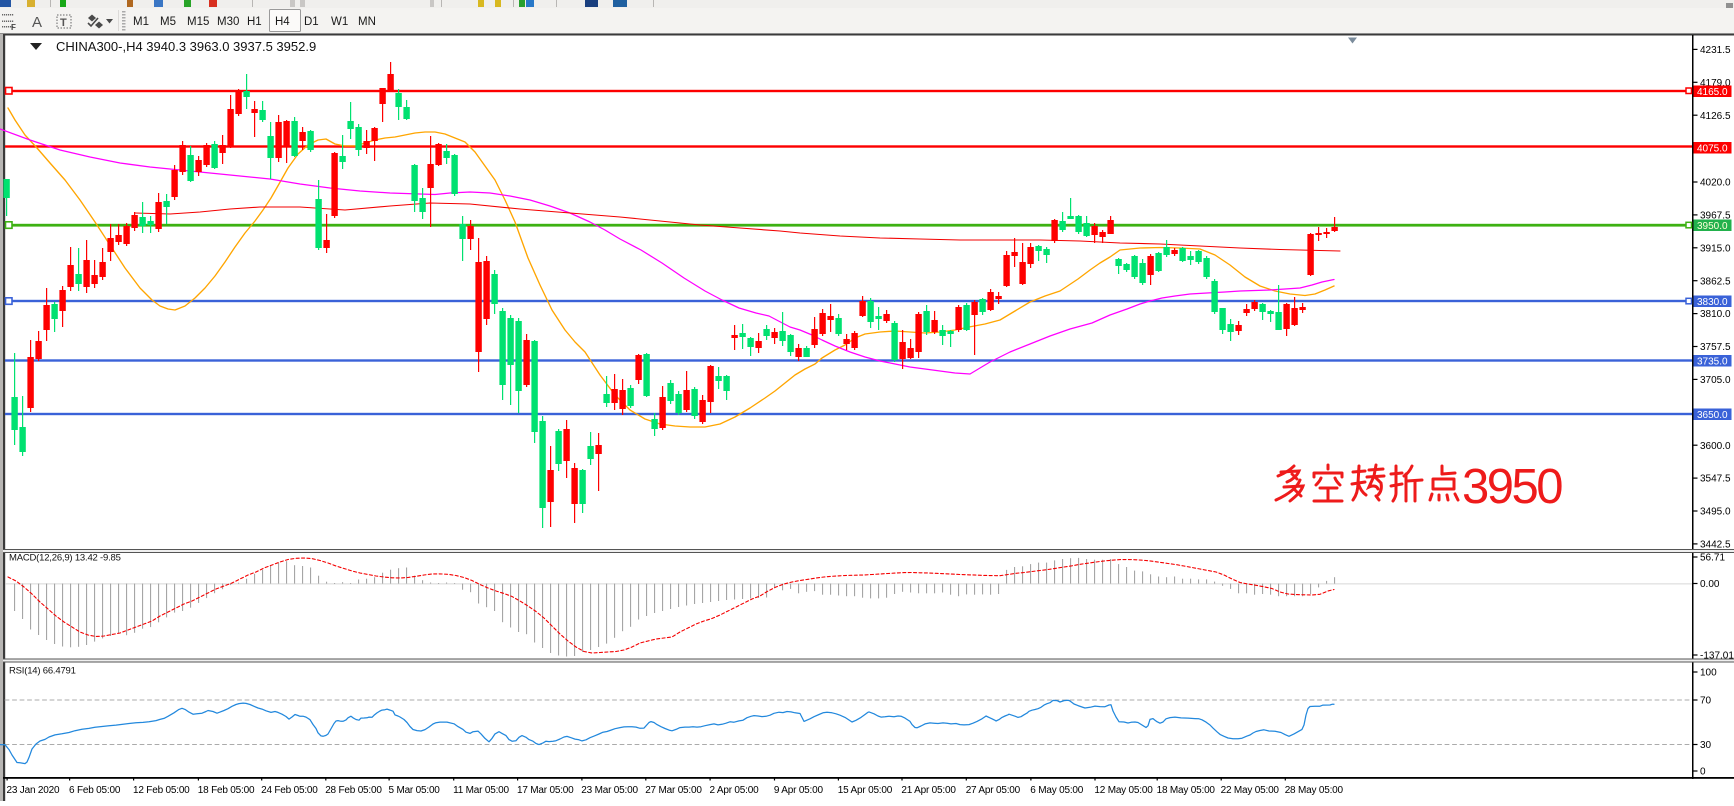 This screenshot has height=806, width=1734. What do you see at coordinates (228, 22) in the screenshot?
I see `svg-text: M30` at bounding box center [228, 22].